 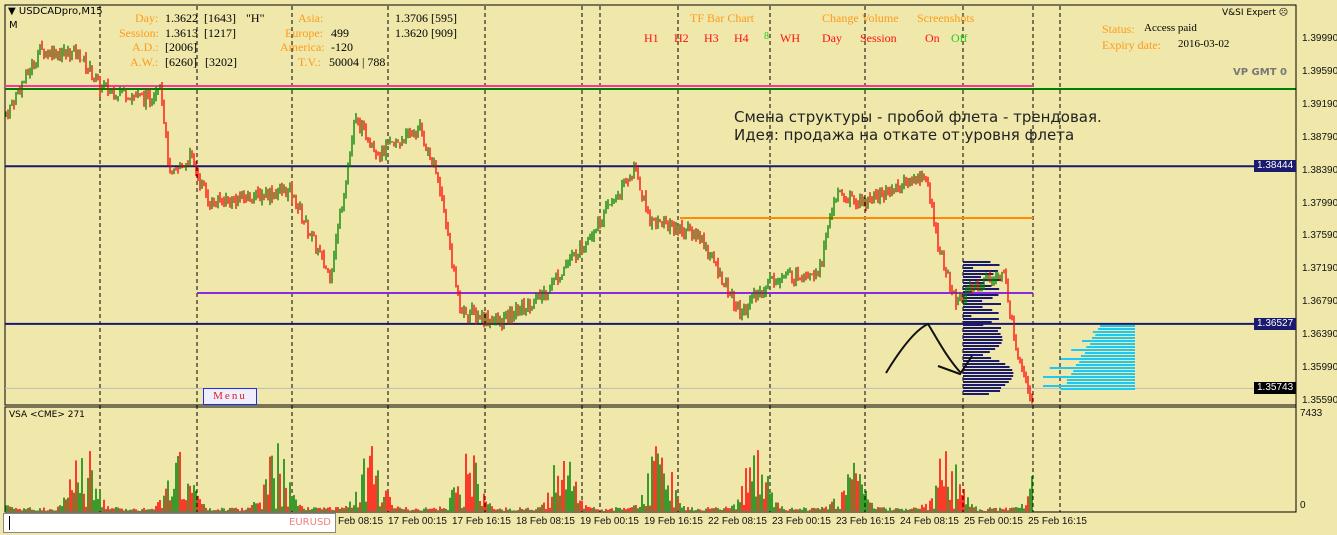 What do you see at coordinates (311, 18) in the screenshot?
I see `asia-label: Asia:` at bounding box center [311, 18].